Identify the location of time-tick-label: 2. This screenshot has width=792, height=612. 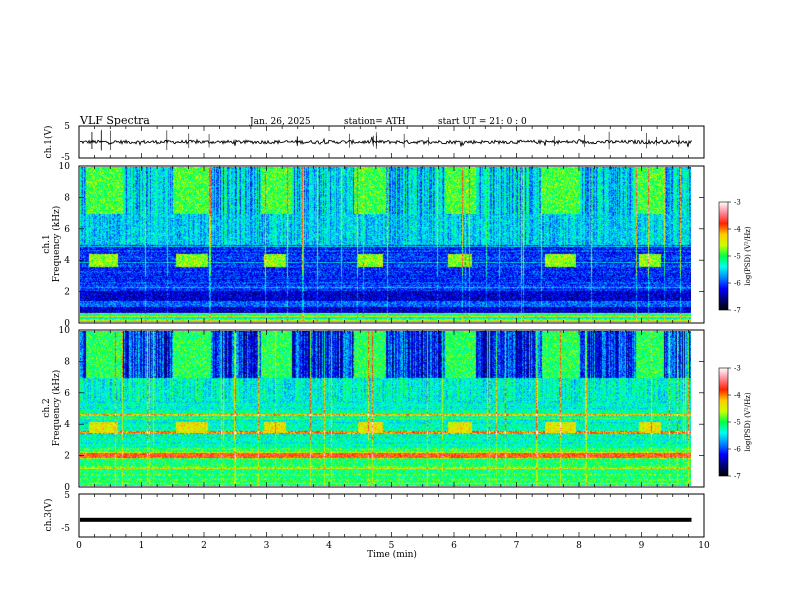
(204, 546).